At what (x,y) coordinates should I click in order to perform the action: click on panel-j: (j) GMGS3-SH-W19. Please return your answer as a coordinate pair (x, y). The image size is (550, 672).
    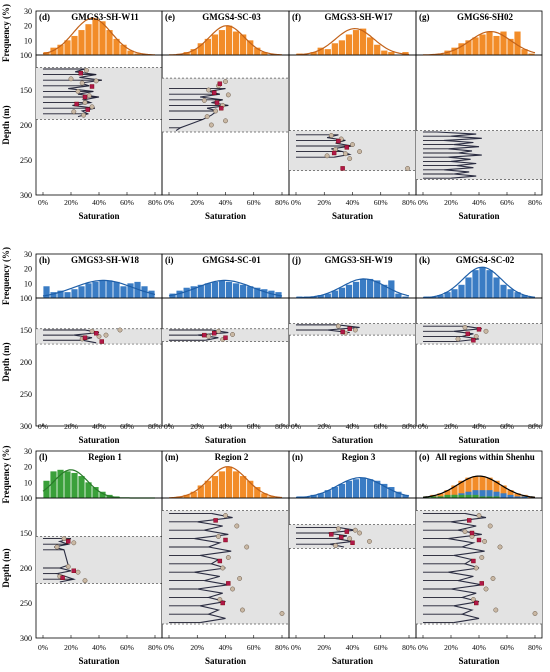
    Looking at the image, I should click on (352, 340).